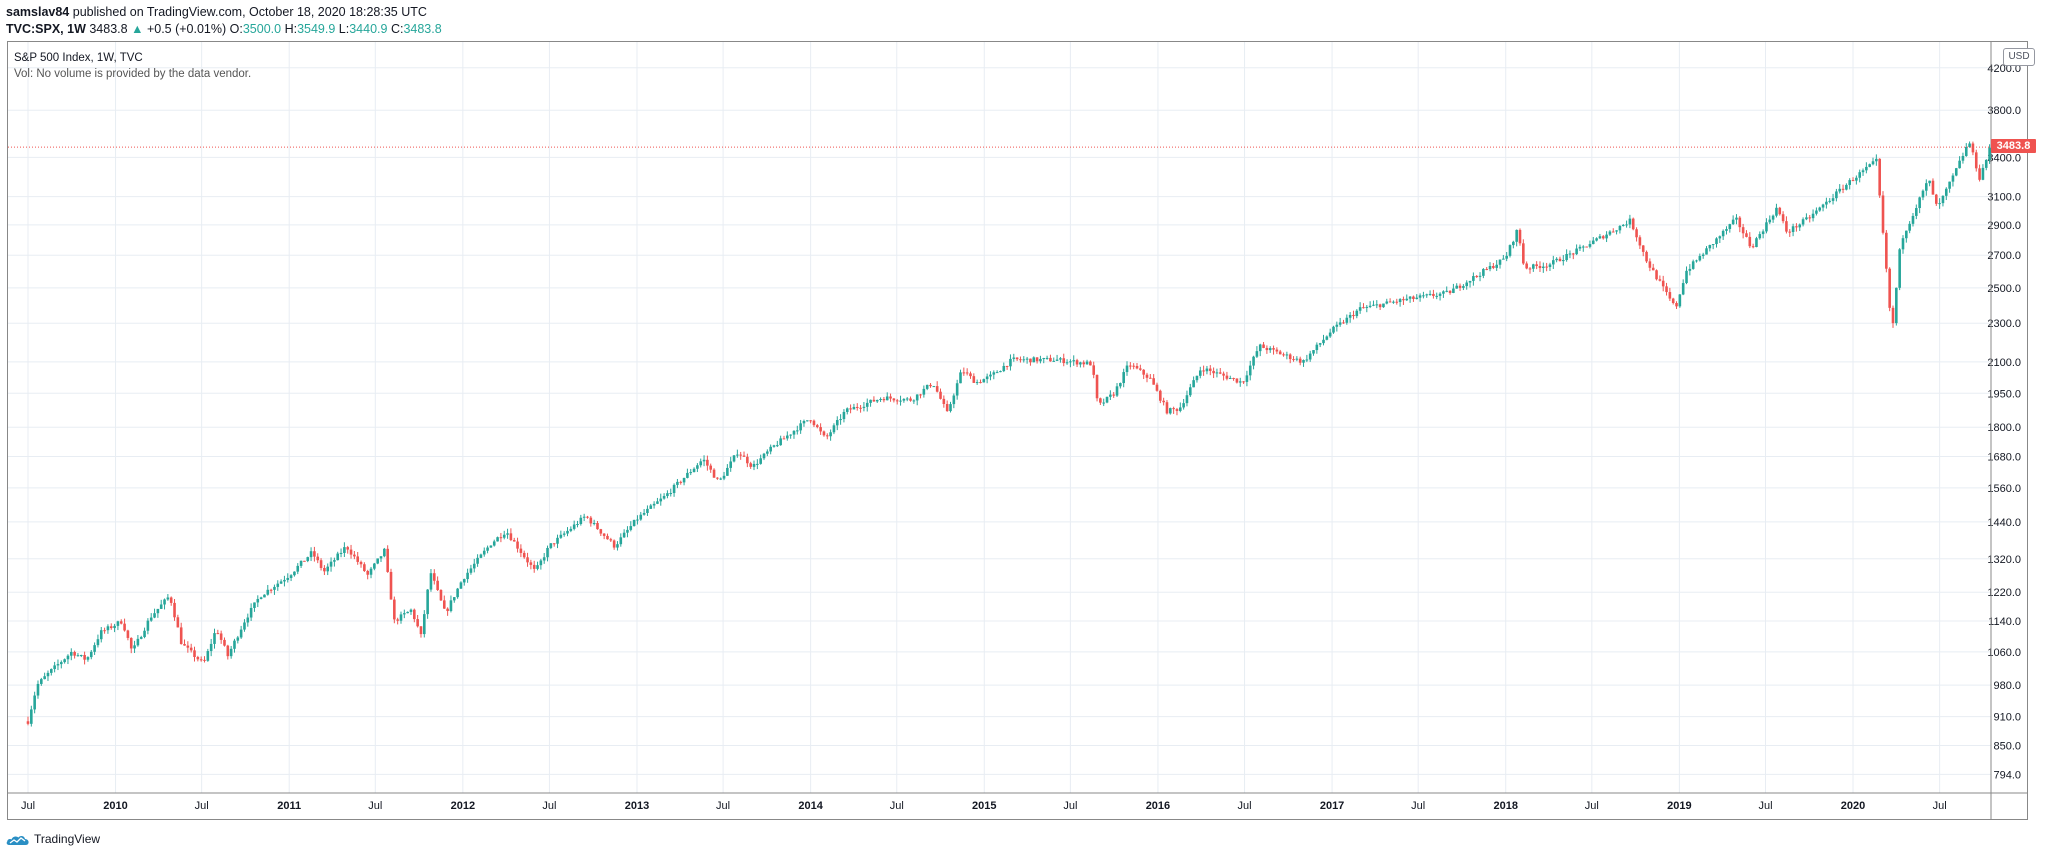 The height and width of the screenshot is (858, 2048). I want to click on last-price: 3483.8, so click(108, 29).